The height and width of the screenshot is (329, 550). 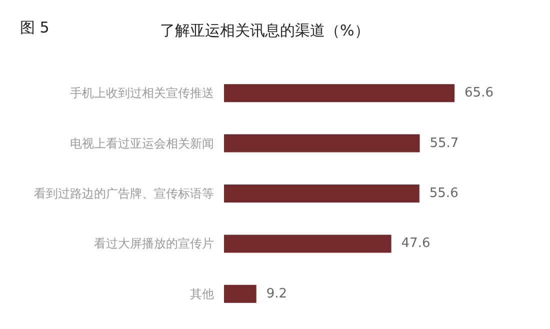 What do you see at coordinates (124, 193) in the screenshot?
I see `y-tick-label: 看到过路边的广告牌、宣传标语等` at bounding box center [124, 193].